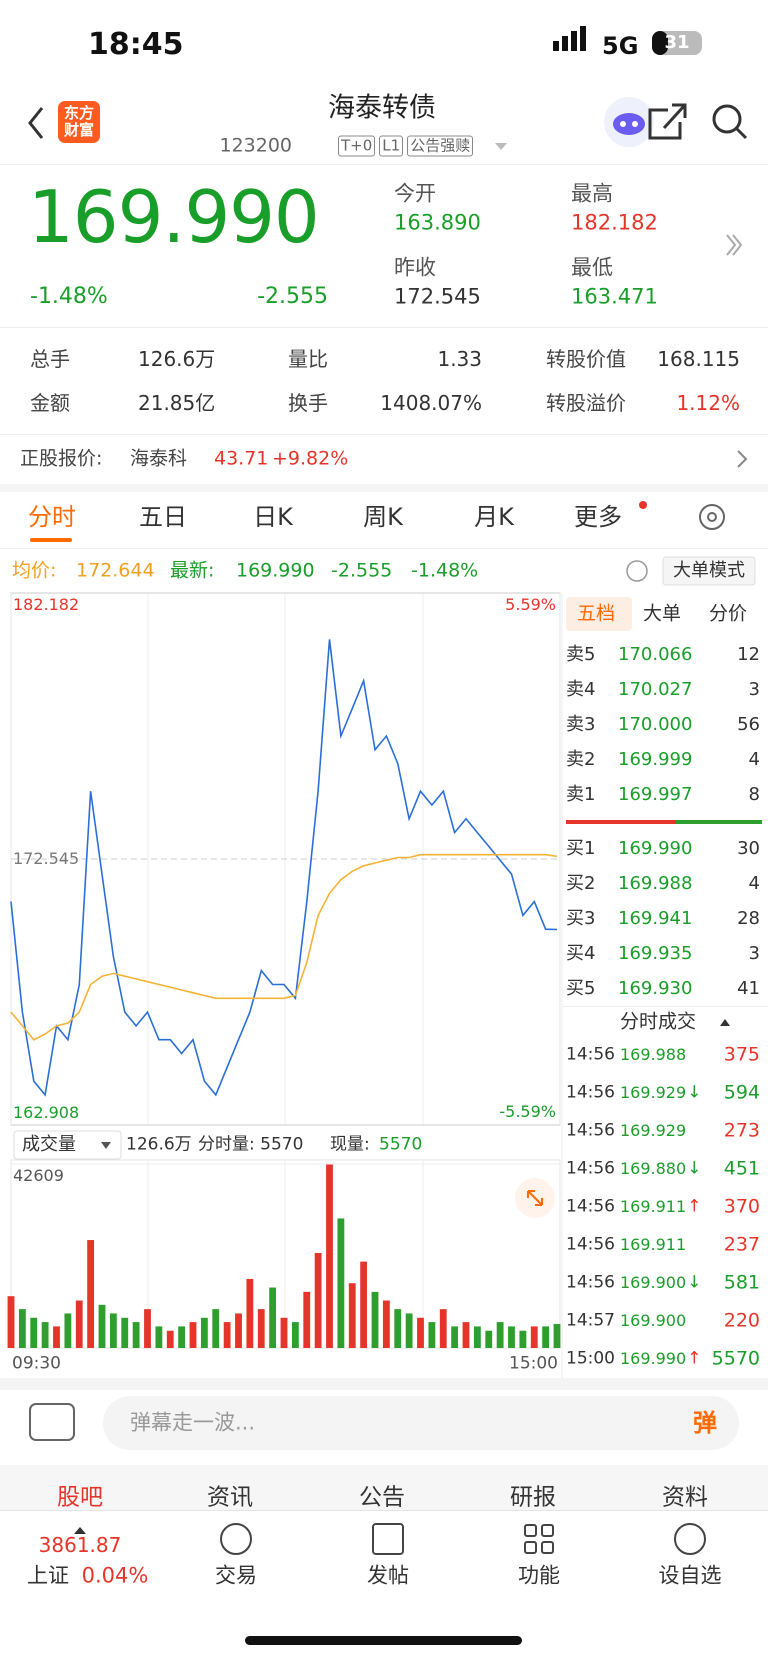 Image resolution: width=768 pixels, height=1662 pixels. What do you see at coordinates (754, 759) in the screenshot?
I see `book-volume: 4` at bounding box center [754, 759].